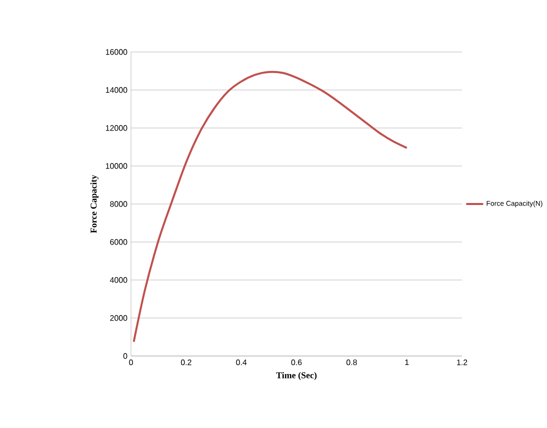  I want to click on y-axis-title: Force Capacity, so click(94, 204).